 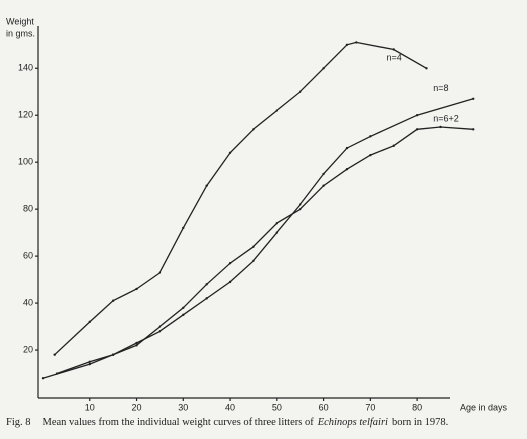 I want to click on y-axis-label: Weight, so click(x=20, y=21).